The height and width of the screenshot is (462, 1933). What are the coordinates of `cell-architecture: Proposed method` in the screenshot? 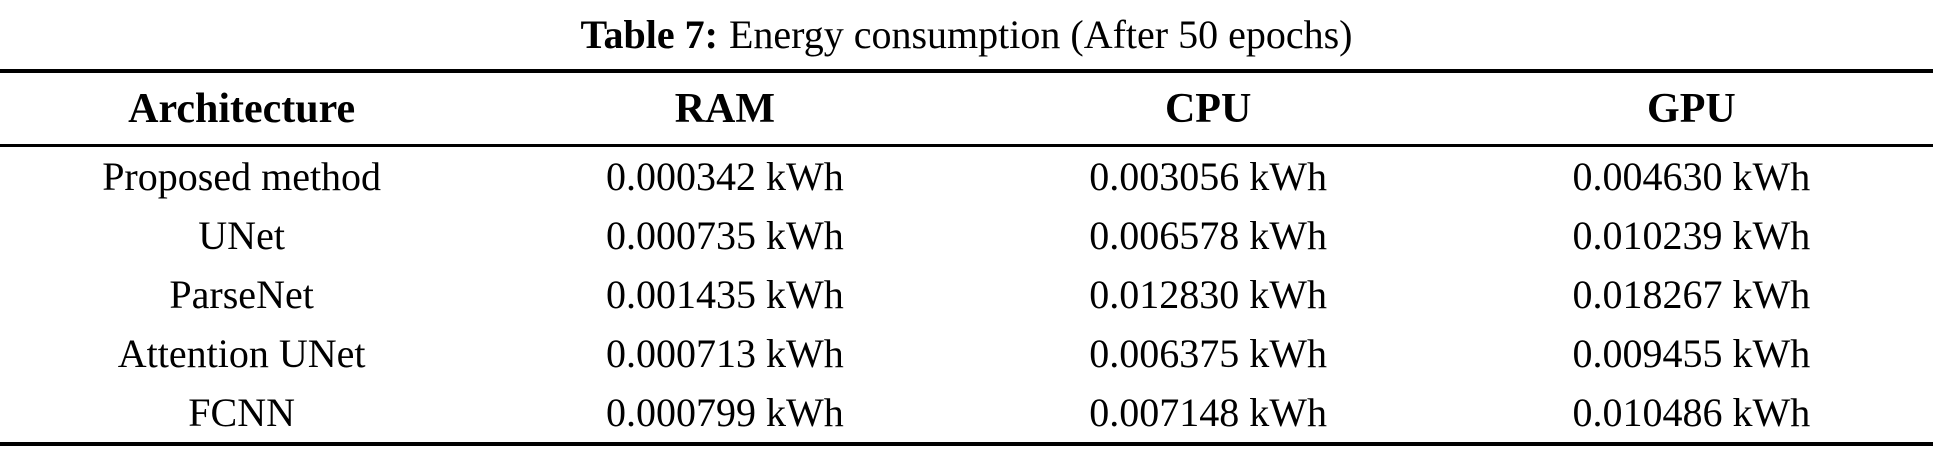 It's located at (242, 176).